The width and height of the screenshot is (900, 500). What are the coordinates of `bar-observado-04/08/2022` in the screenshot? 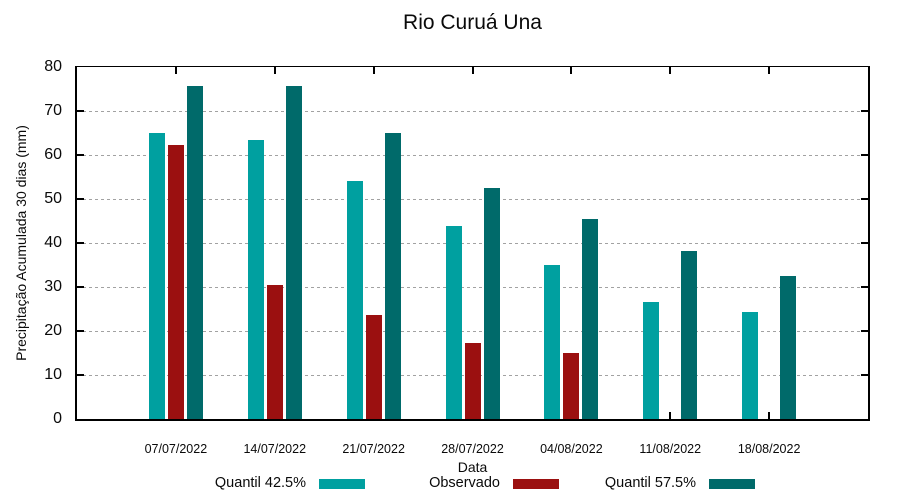 It's located at (571, 386).